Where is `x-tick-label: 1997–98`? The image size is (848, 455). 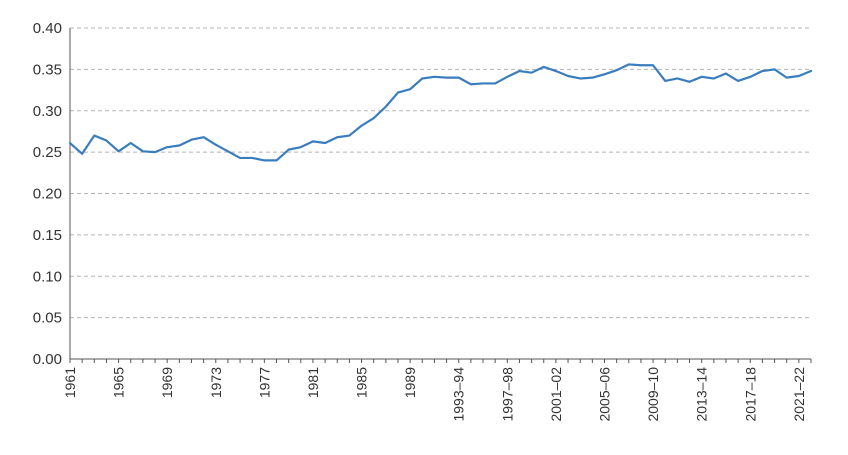 x-tick-label: 1997–98 is located at coordinates (507, 394).